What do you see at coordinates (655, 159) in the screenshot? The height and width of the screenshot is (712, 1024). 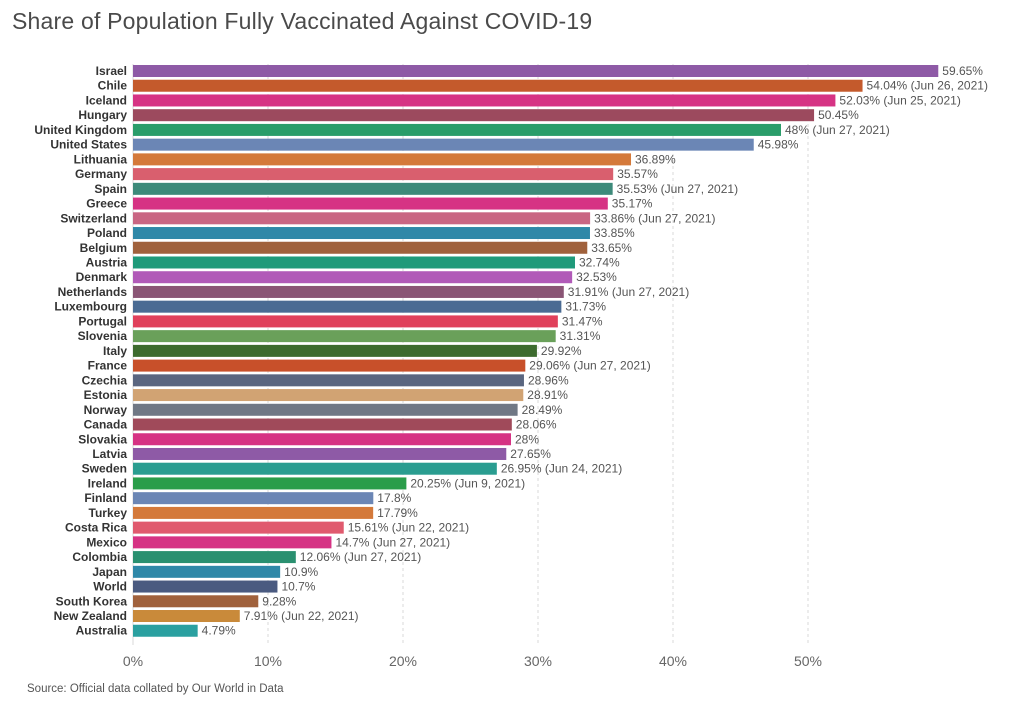 I see `value-label: 36.89%` at bounding box center [655, 159].